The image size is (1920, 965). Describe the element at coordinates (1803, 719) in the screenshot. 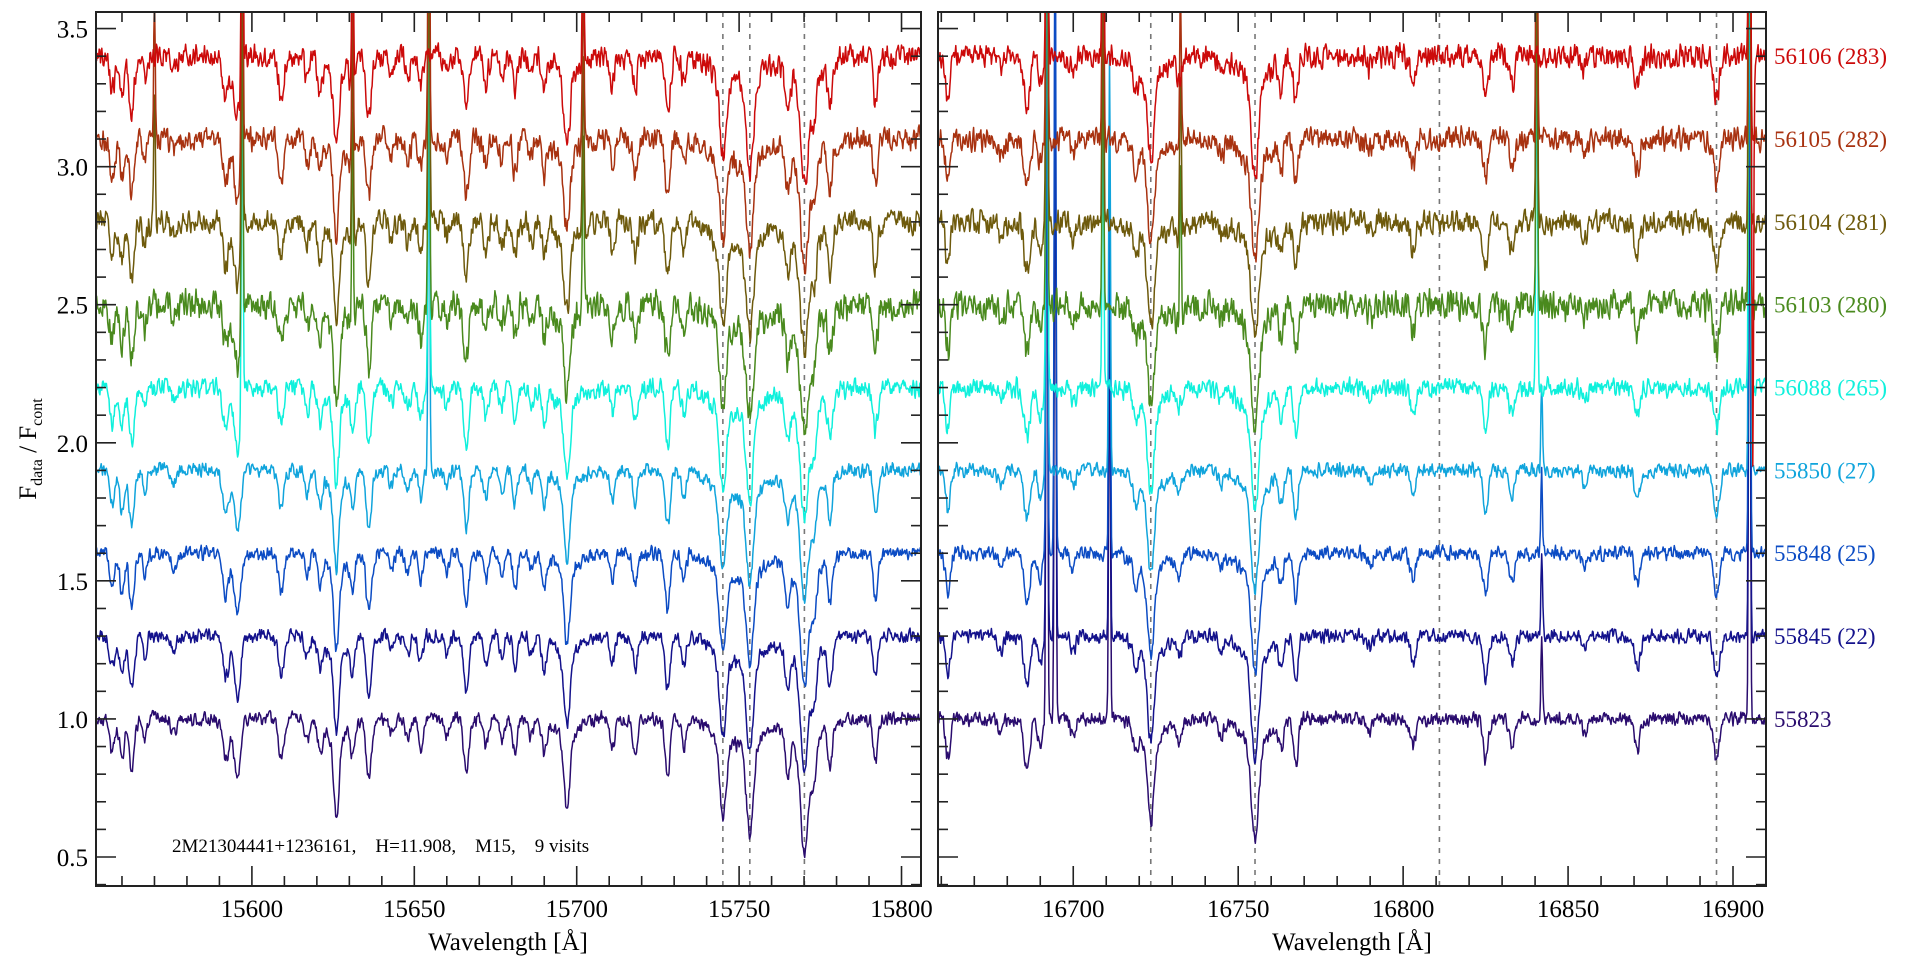

I see `series-label-55823: 55823` at that location.